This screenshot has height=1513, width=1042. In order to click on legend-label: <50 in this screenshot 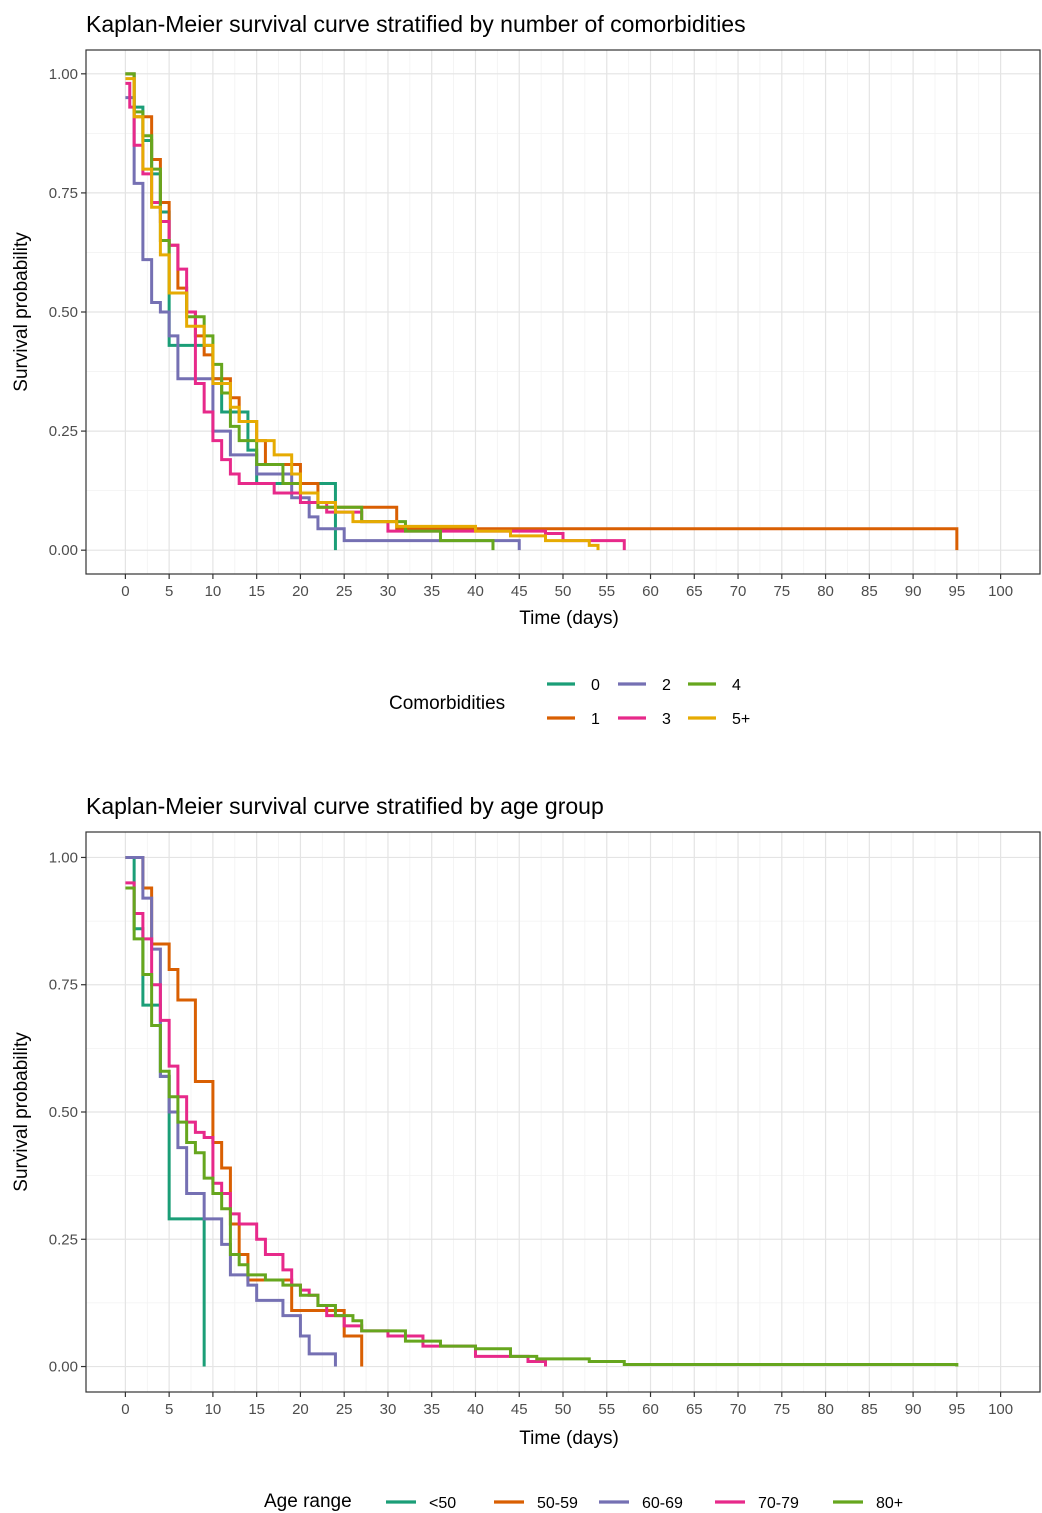, I will do `click(442, 1503)`.